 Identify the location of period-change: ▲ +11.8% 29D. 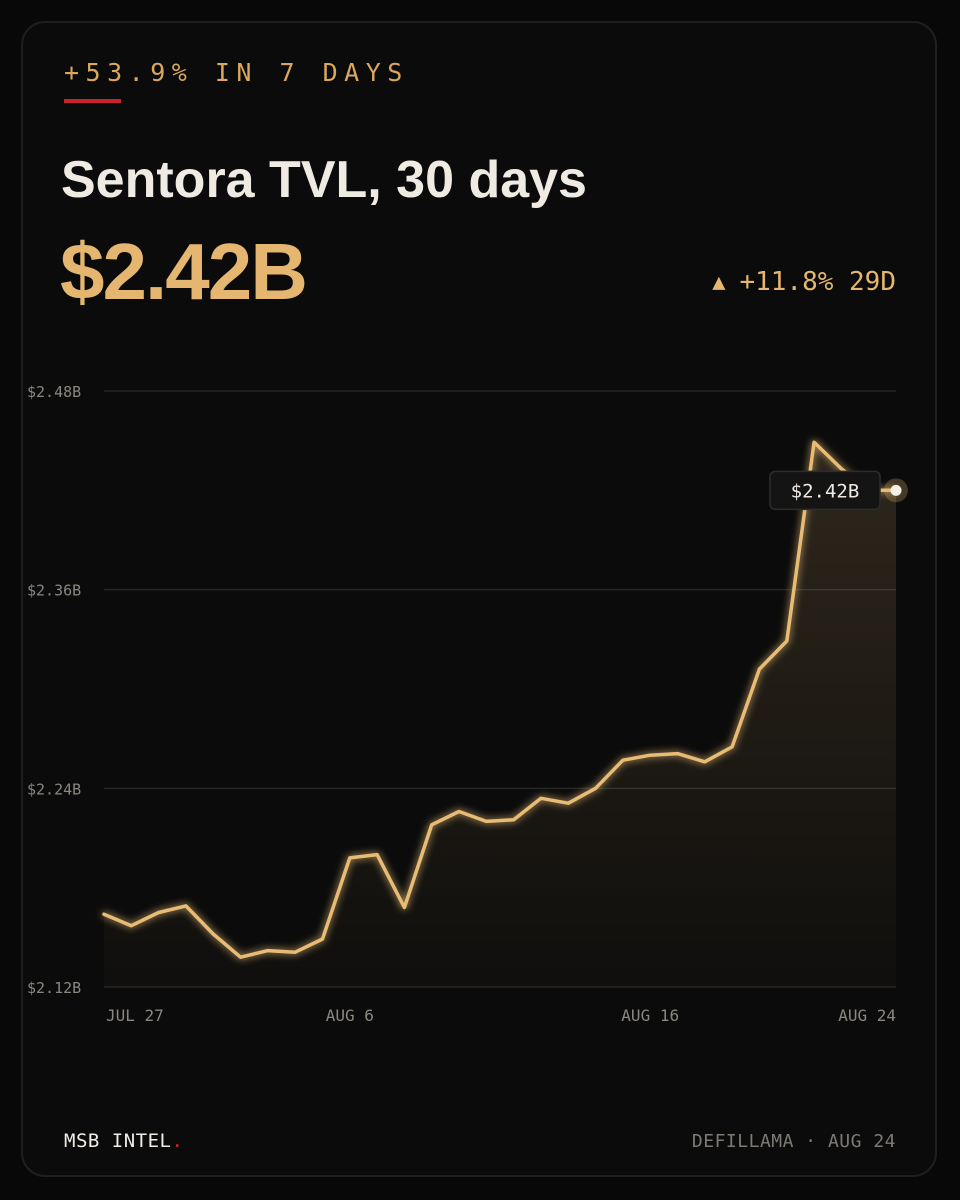
(804, 282).